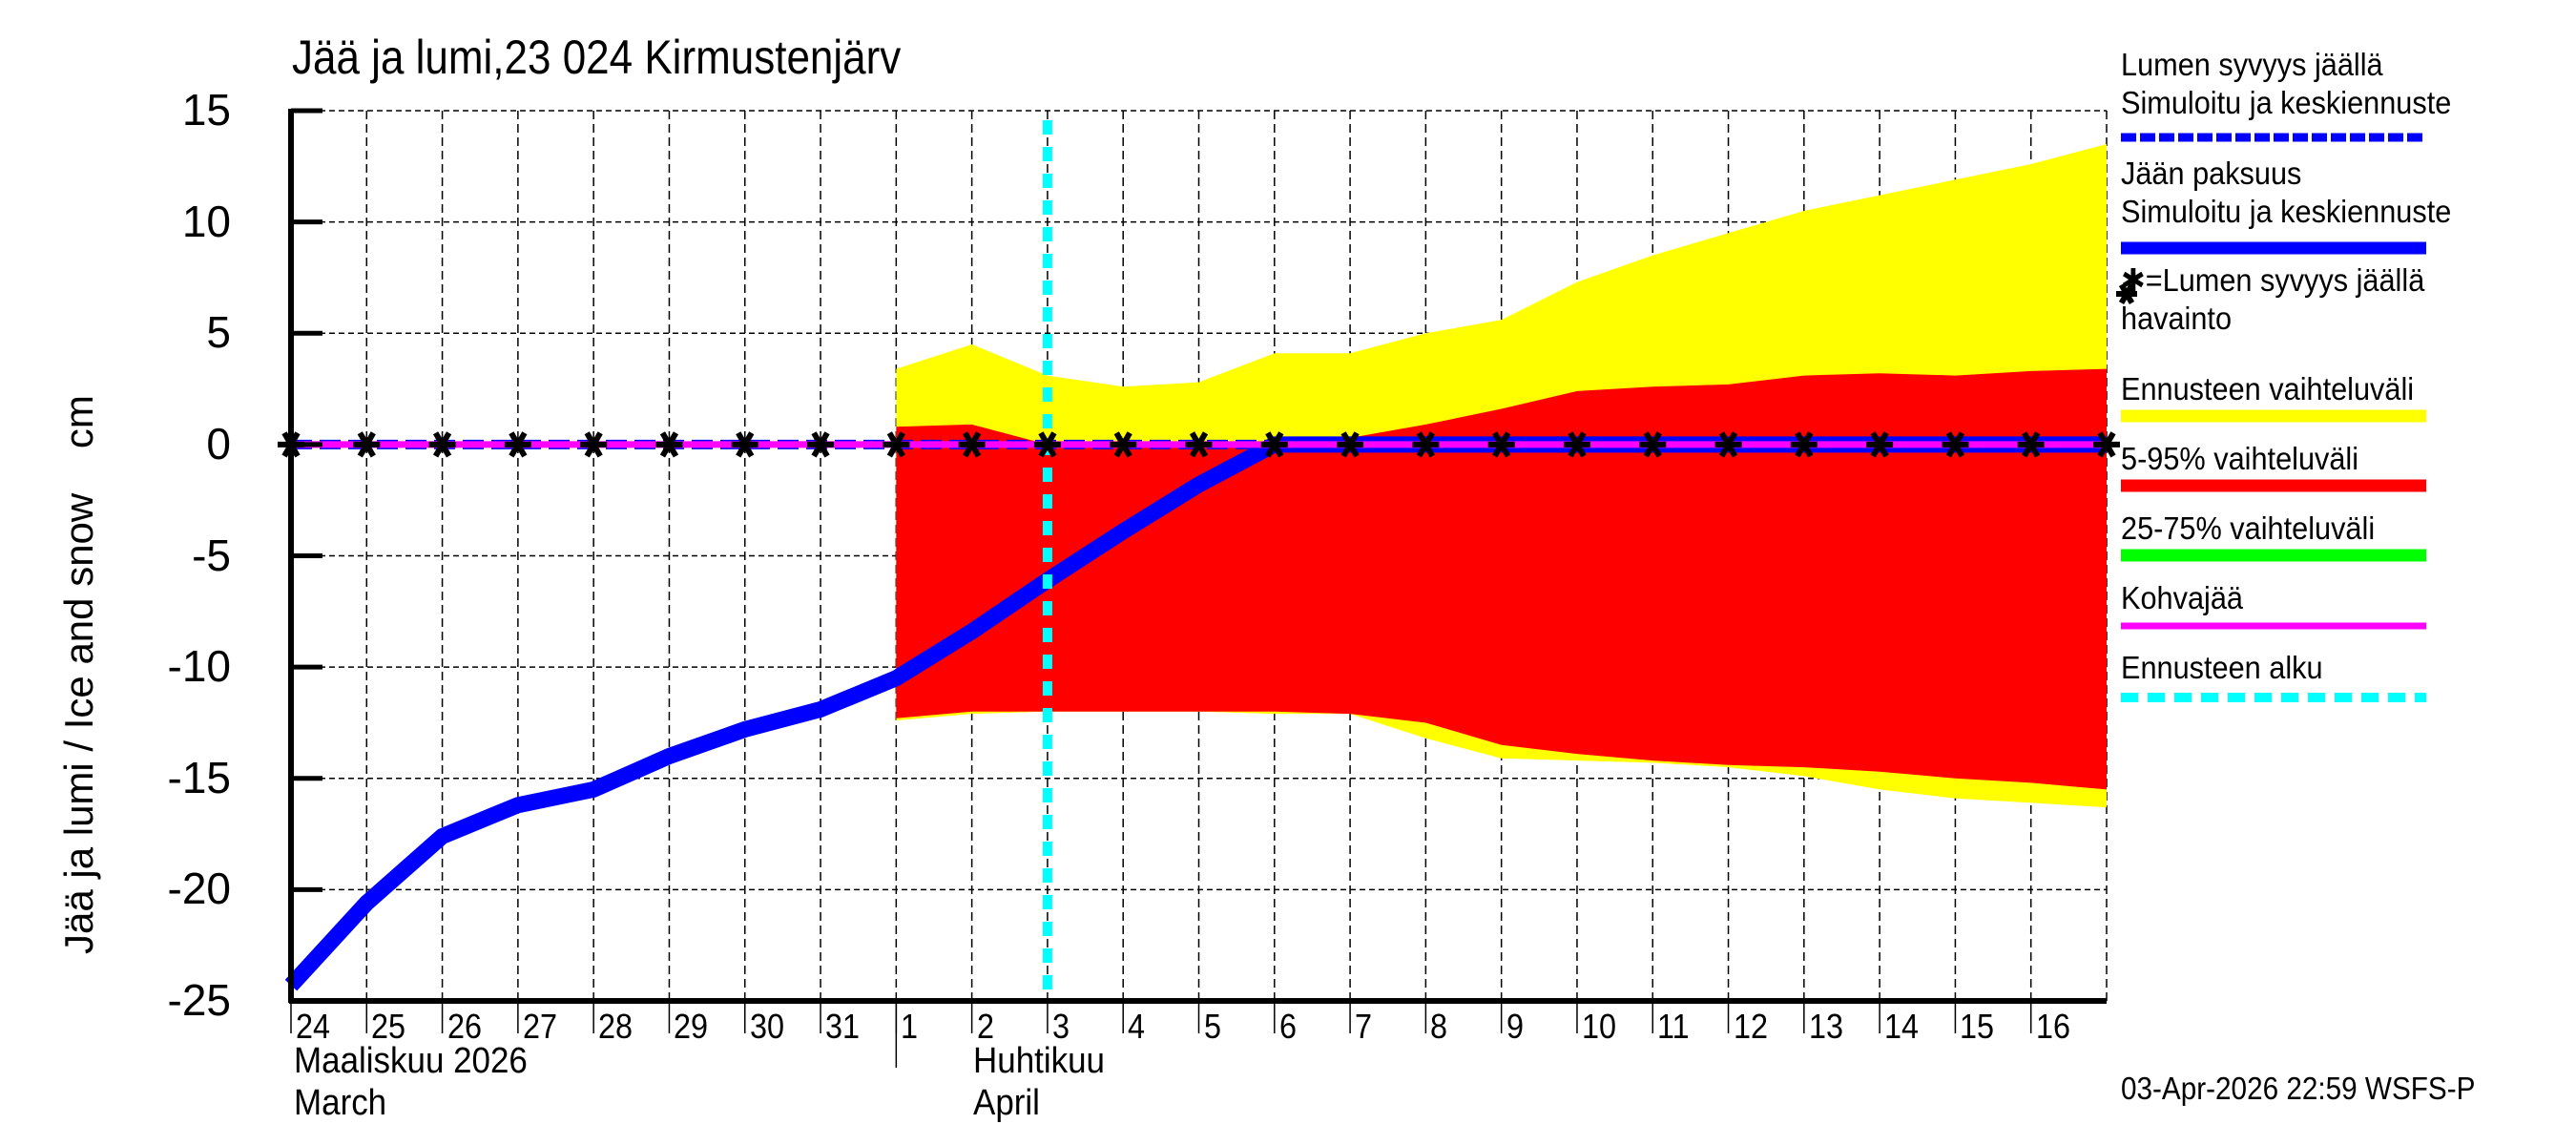 Image resolution: width=2576 pixels, height=1145 pixels. I want to click on x-tick-label: 2, so click(985, 1026).